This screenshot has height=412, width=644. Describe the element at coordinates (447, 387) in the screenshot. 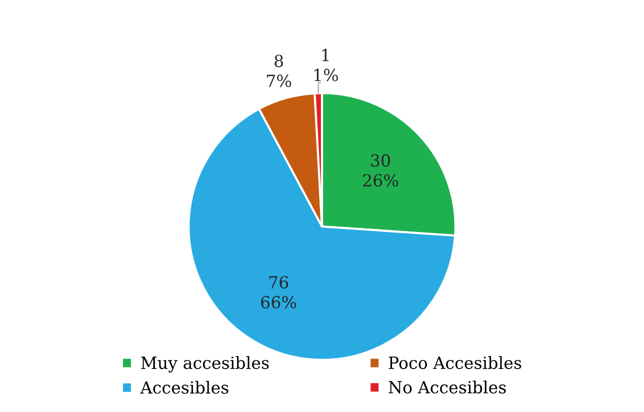

I see `legend-label: No Accesibles` at that location.